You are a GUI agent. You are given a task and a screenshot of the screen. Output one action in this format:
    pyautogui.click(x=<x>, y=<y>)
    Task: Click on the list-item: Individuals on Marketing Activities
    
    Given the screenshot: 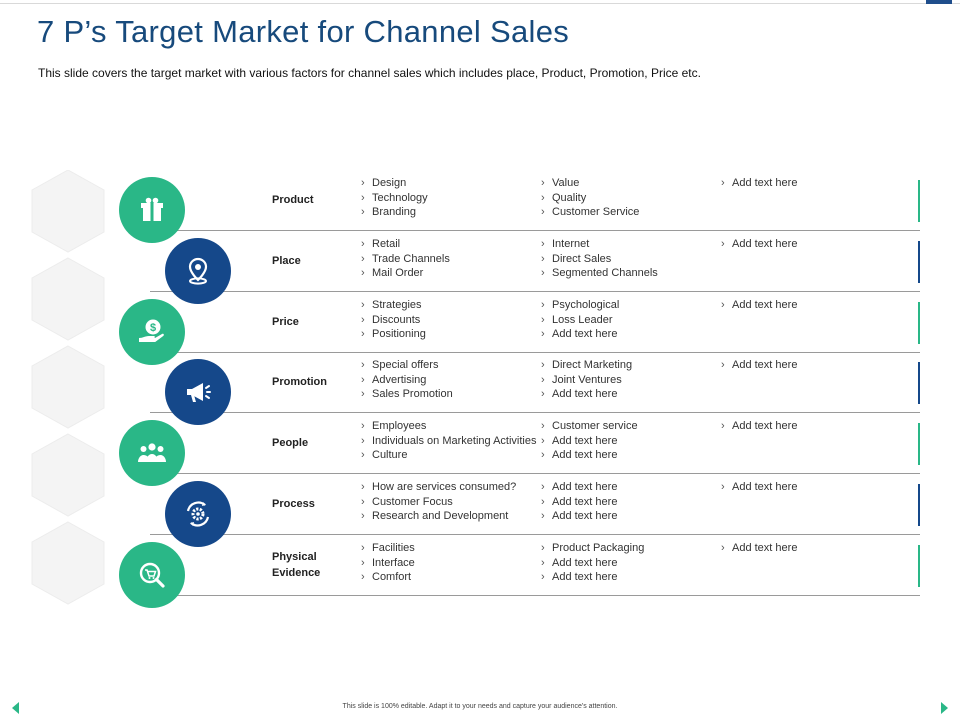 What is the action you would take?
    pyautogui.click(x=448, y=441)
    